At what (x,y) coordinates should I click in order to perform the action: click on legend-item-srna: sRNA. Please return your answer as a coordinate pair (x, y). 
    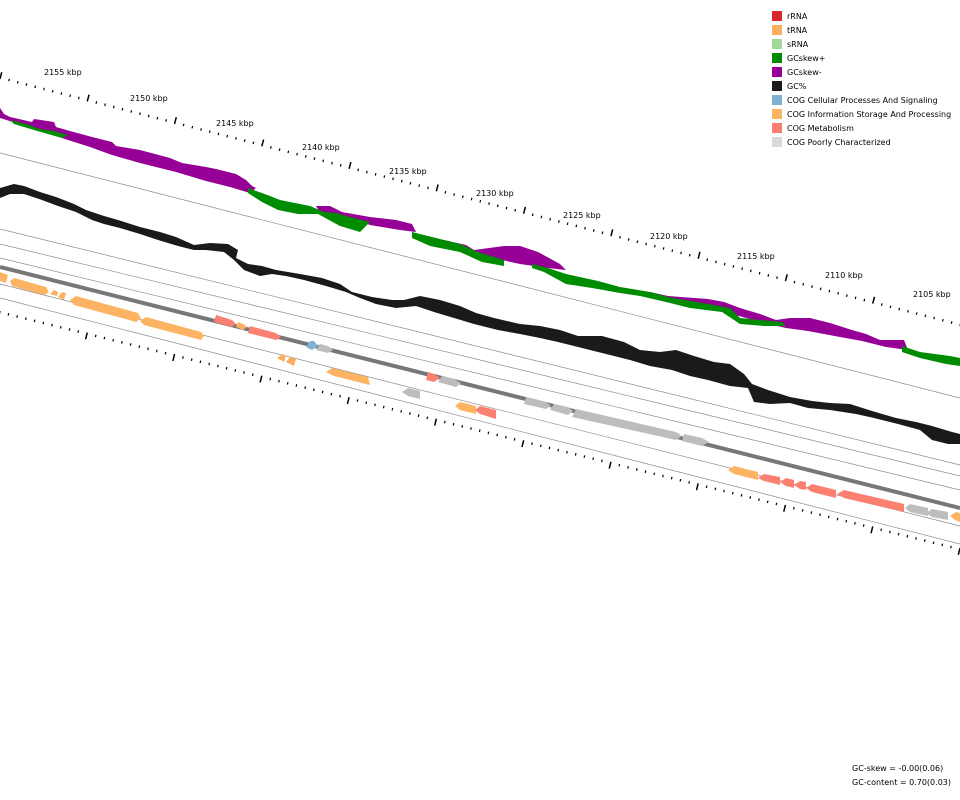
    Looking at the image, I should click on (865, 44).